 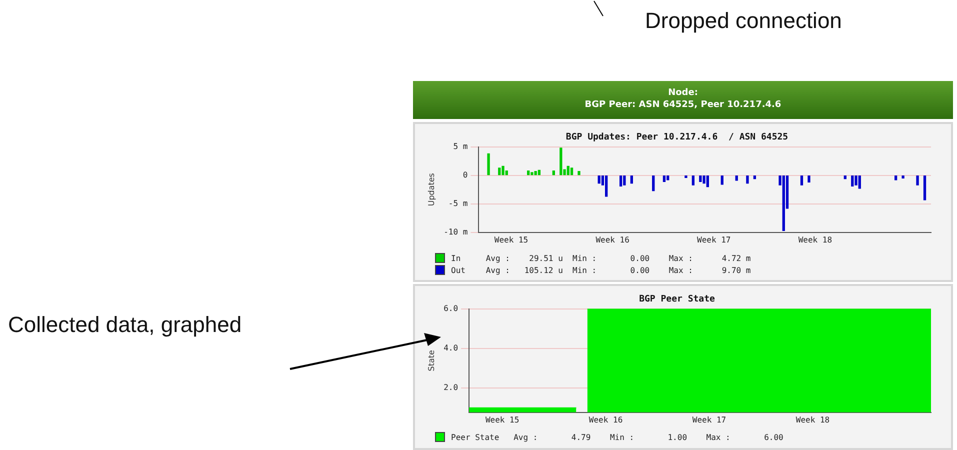 I want to click on text: BGP Peer: ASN 64525, Peer 10.217.4.6, so click(x=683, y=105).